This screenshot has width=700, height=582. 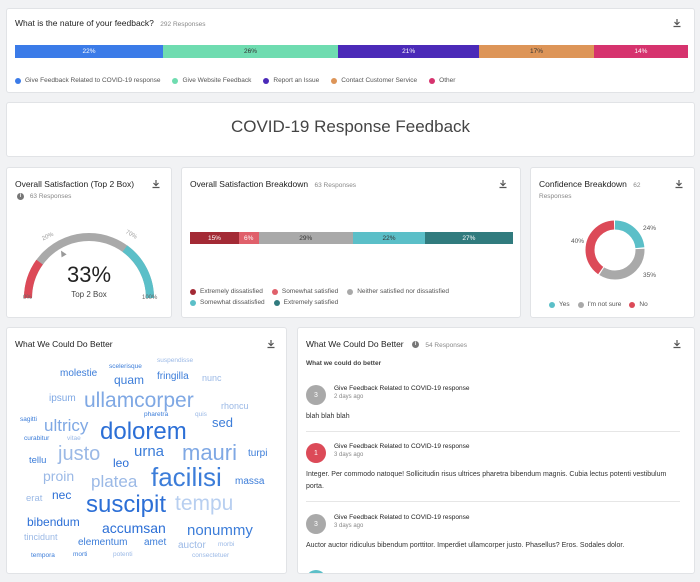 What do you see at coordinates (175, 360) in the screenshot?
I see `cloud-word: suspendisse` at bounding box center [175, 360].